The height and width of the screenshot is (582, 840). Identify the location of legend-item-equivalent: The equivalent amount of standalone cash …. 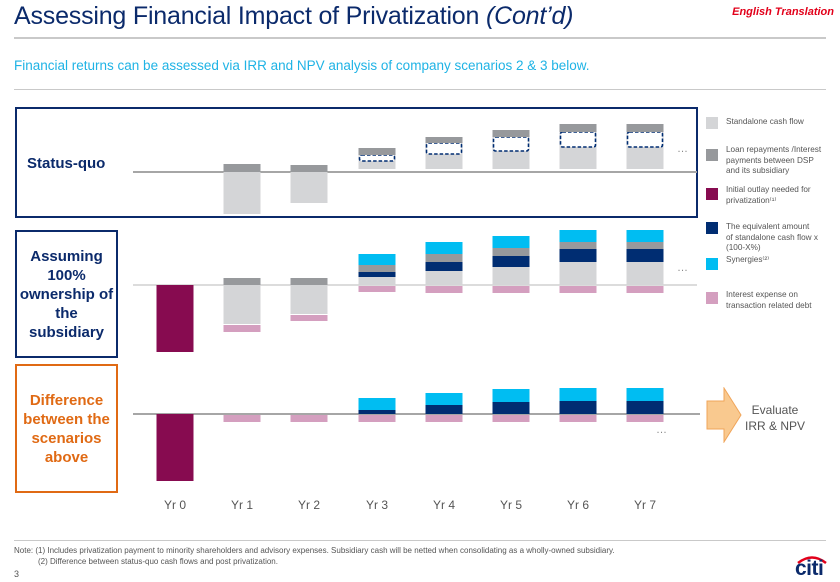
(762, 238).